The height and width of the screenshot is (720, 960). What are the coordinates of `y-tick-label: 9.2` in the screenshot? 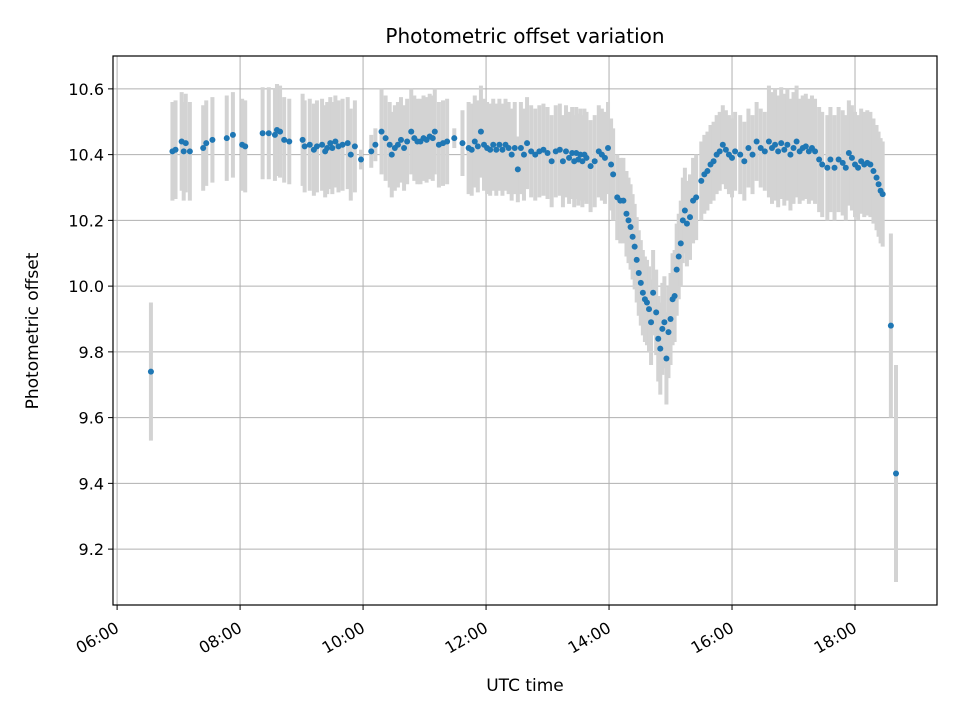 It's located at (91, 549).